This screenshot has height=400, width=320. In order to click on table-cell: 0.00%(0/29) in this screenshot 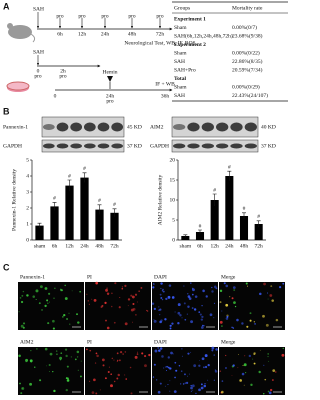, I will do `click(246, 86)`.